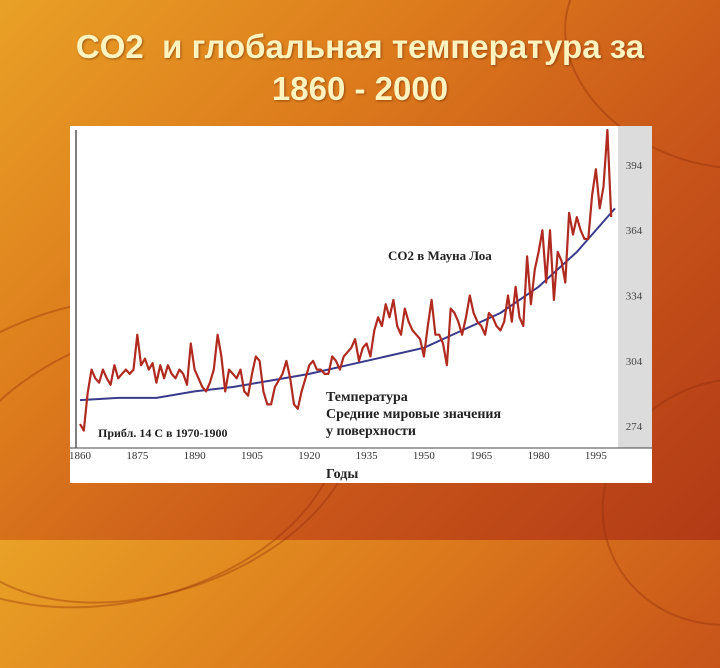 Image resolution: width=720 pixels, height=668 pixels. What do you see at coordinates (360, 88) in the screenshot?
I see `slide-title-line-2: 1860 - 2000` at bounding box center [360, 88].